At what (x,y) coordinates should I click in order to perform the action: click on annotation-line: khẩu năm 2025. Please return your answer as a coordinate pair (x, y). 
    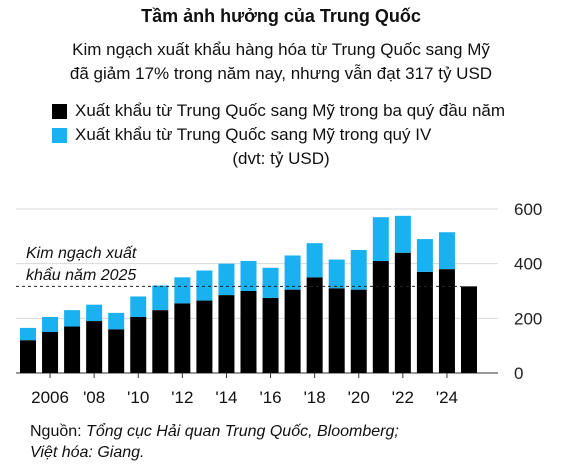
    Looking at the image, I should click on (81, 275).